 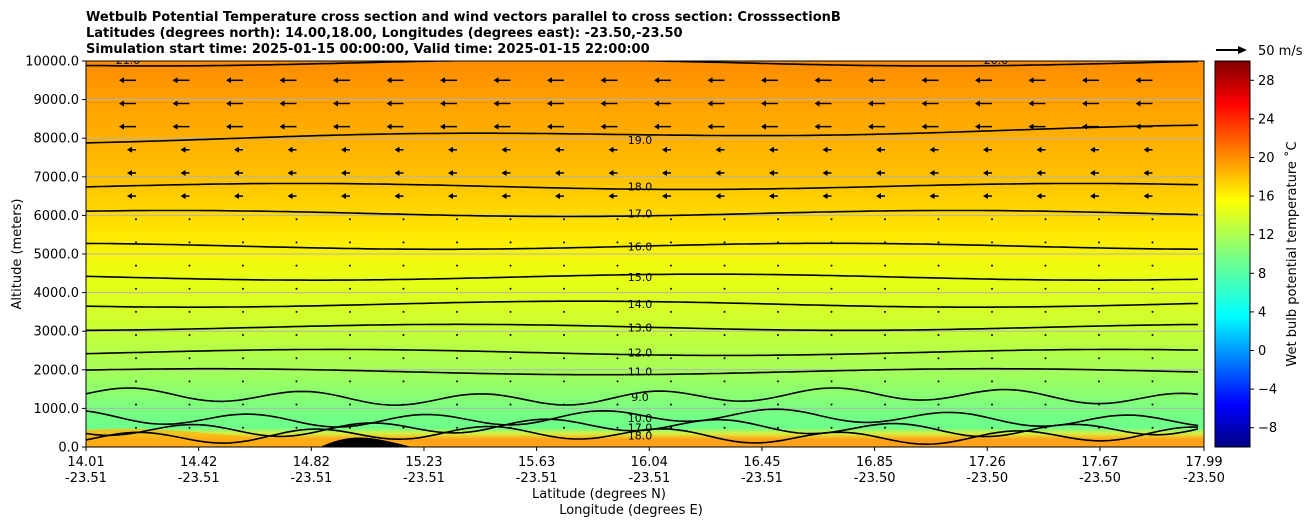 I want to click on colorbar-tick-label: 16, so click(x=1266, y=197).